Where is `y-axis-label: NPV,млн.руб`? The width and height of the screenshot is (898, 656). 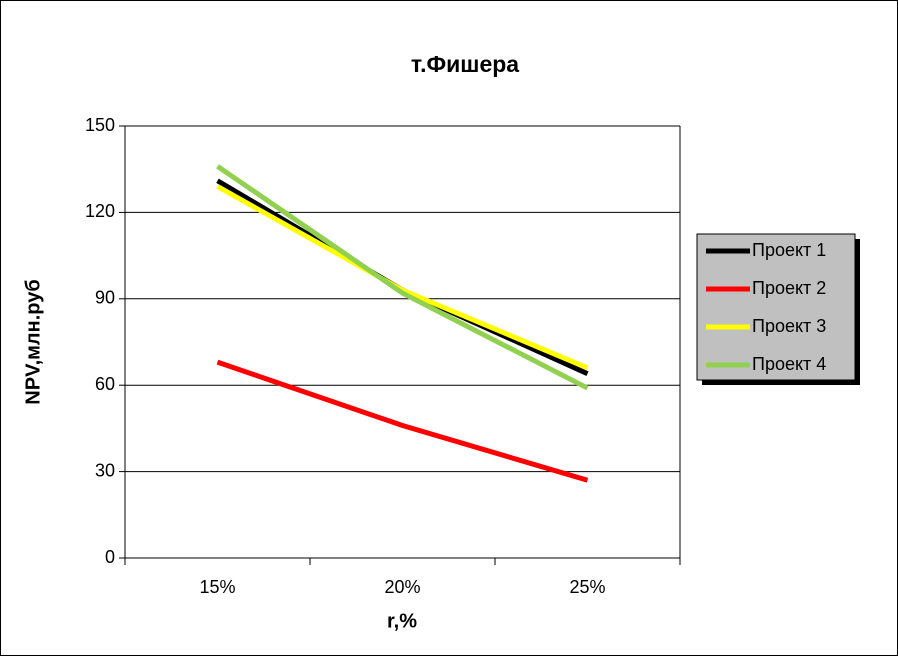 y-axis-label: NPV,млн.руб is located at coordinates (33, 341).